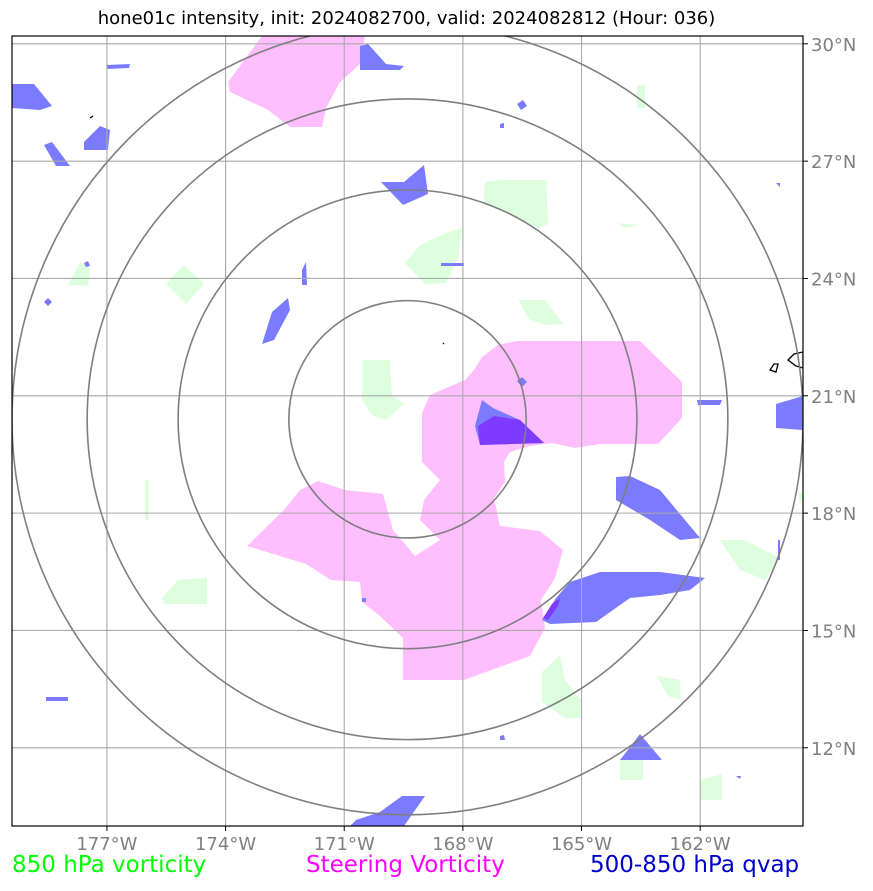  I want to click on legend-850-vorticity: 850 hPa vorticity, so click(109, 865).